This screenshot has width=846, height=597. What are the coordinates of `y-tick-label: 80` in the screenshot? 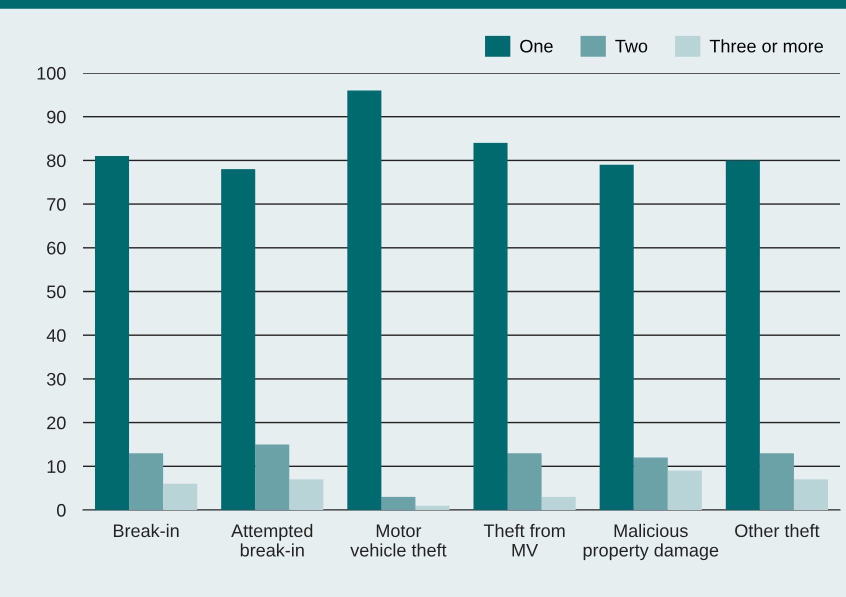 It's located at (56, 161).